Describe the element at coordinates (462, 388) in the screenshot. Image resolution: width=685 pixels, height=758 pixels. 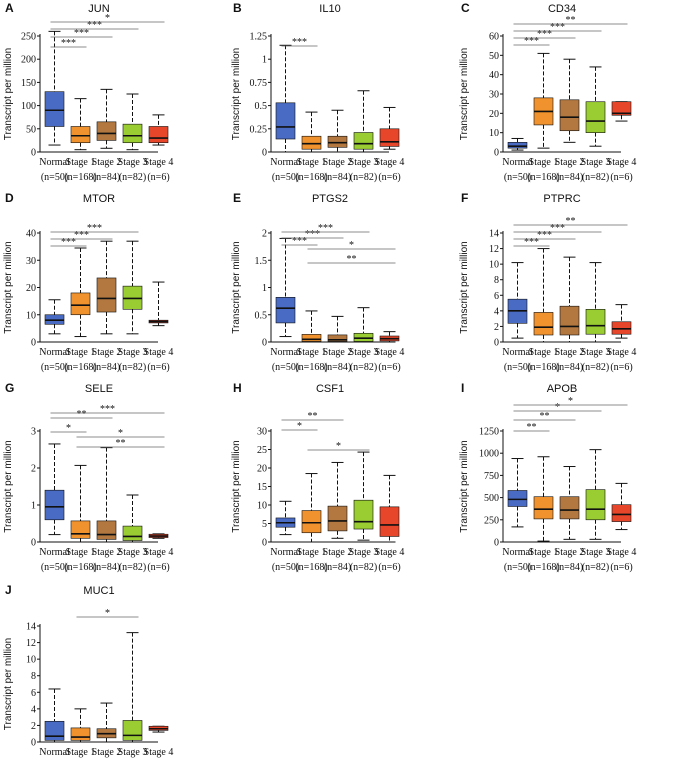
I see `panel-letter: I` at that location.